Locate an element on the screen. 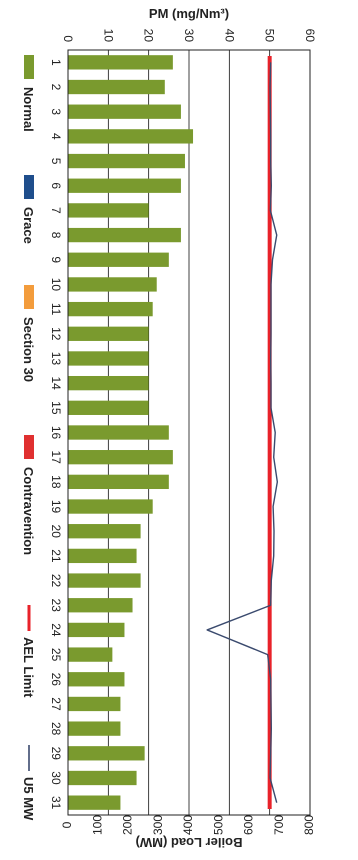  legend-swatch-contravention is located at coordinates (29, 447).